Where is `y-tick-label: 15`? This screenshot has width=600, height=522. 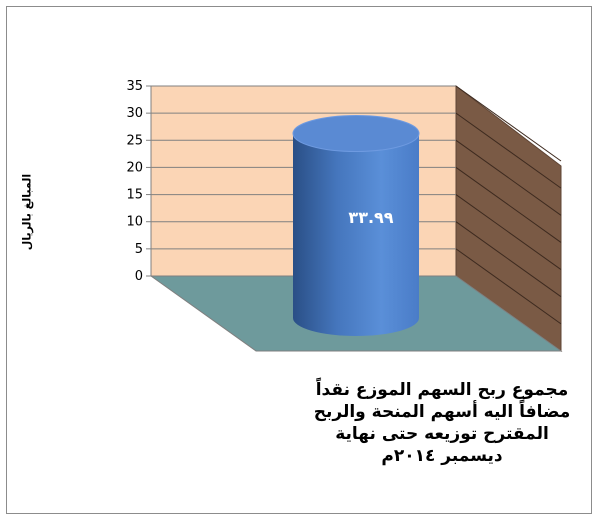 y-tick-label: 15 is located at coordinates (134, 195).